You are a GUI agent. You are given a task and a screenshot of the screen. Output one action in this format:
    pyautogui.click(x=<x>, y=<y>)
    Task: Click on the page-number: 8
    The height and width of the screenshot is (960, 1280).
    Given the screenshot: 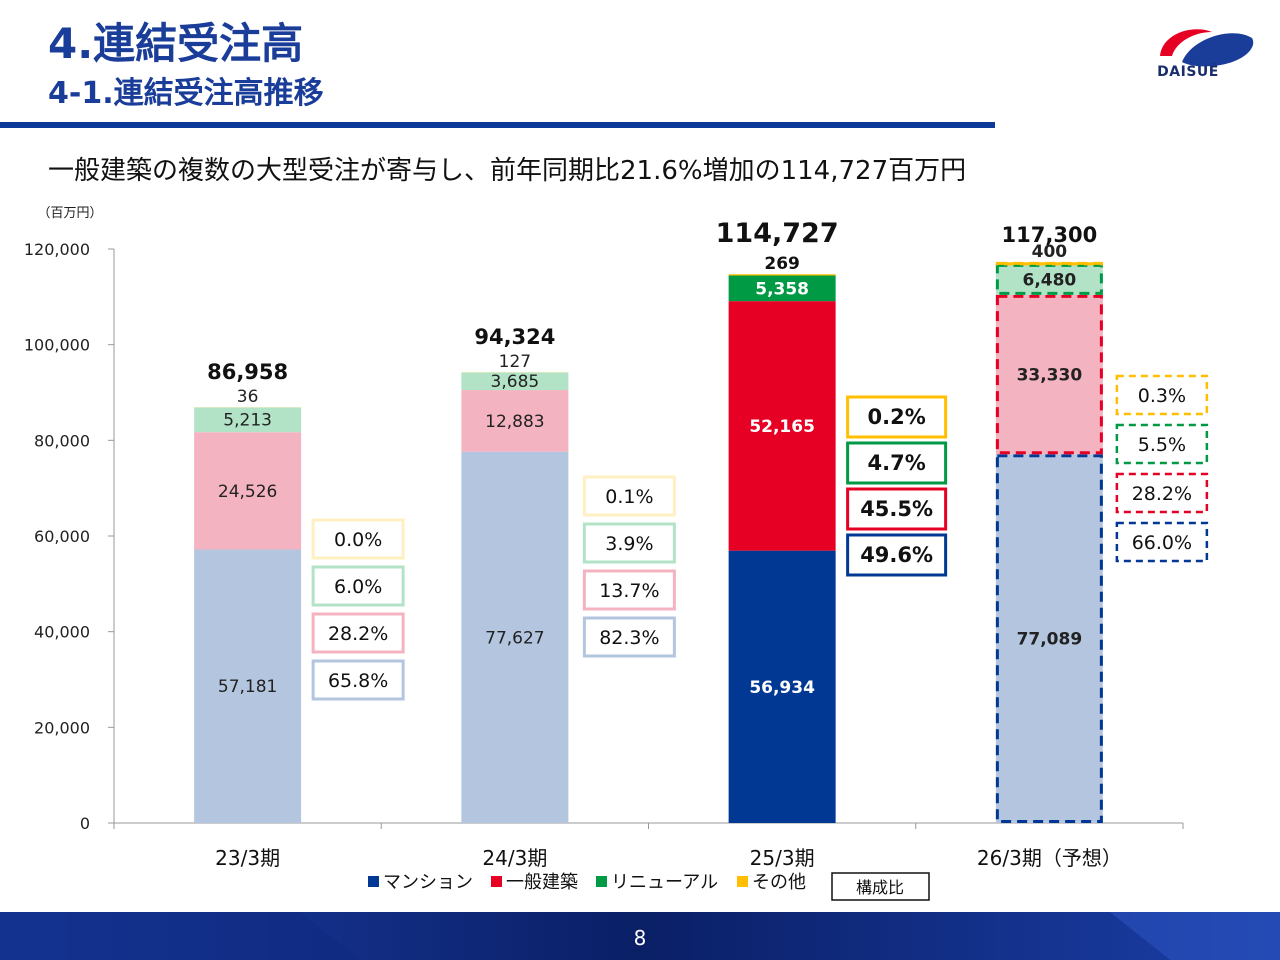 What is the action you would take?
    pyautogui.click(x=640, y=938)
    